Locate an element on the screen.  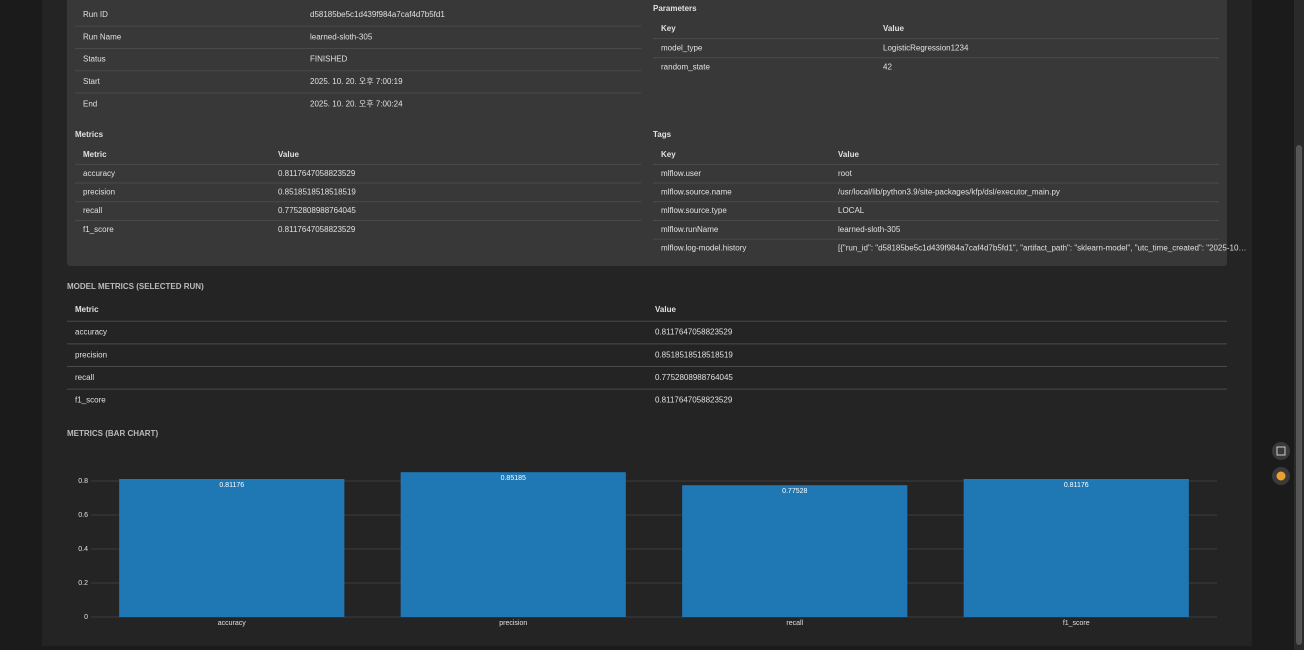
table-cell: mlflow.runName is located at coordinates (690, 229).